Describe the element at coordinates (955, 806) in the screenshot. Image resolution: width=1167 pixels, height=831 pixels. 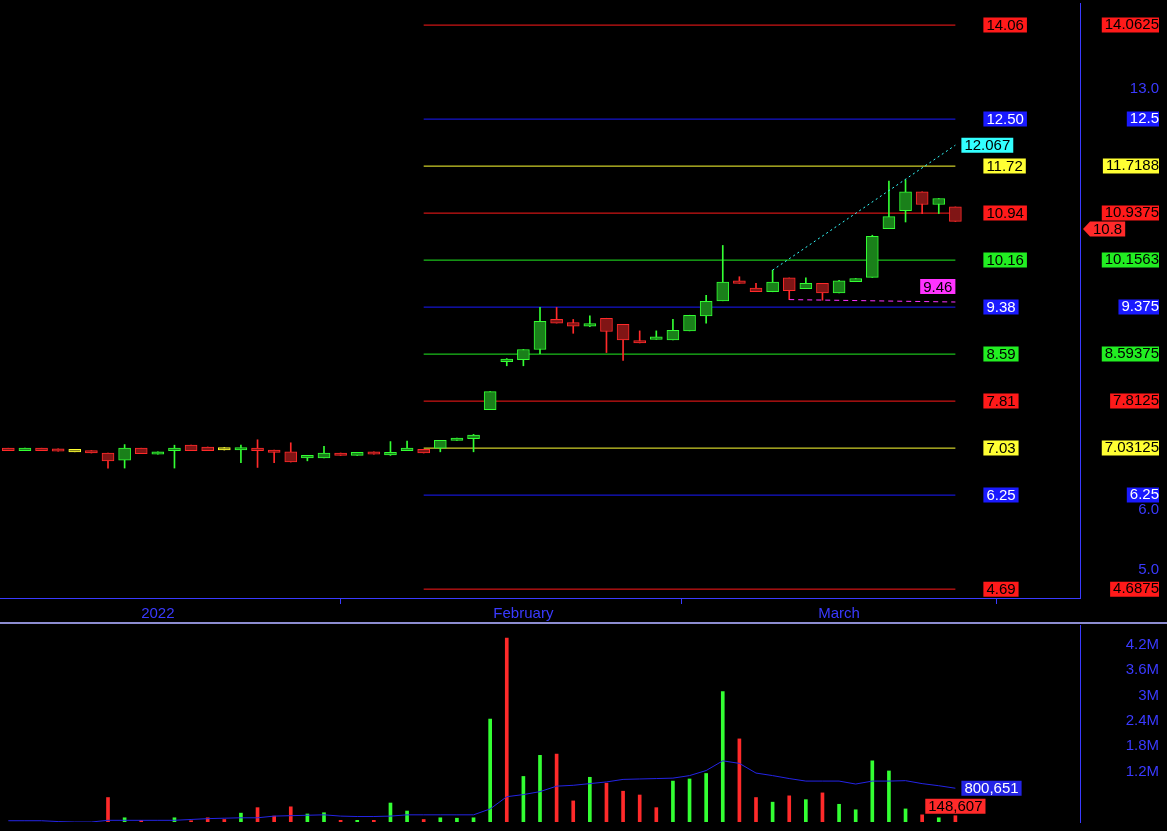
I see `data-label: 148,607` at that location.